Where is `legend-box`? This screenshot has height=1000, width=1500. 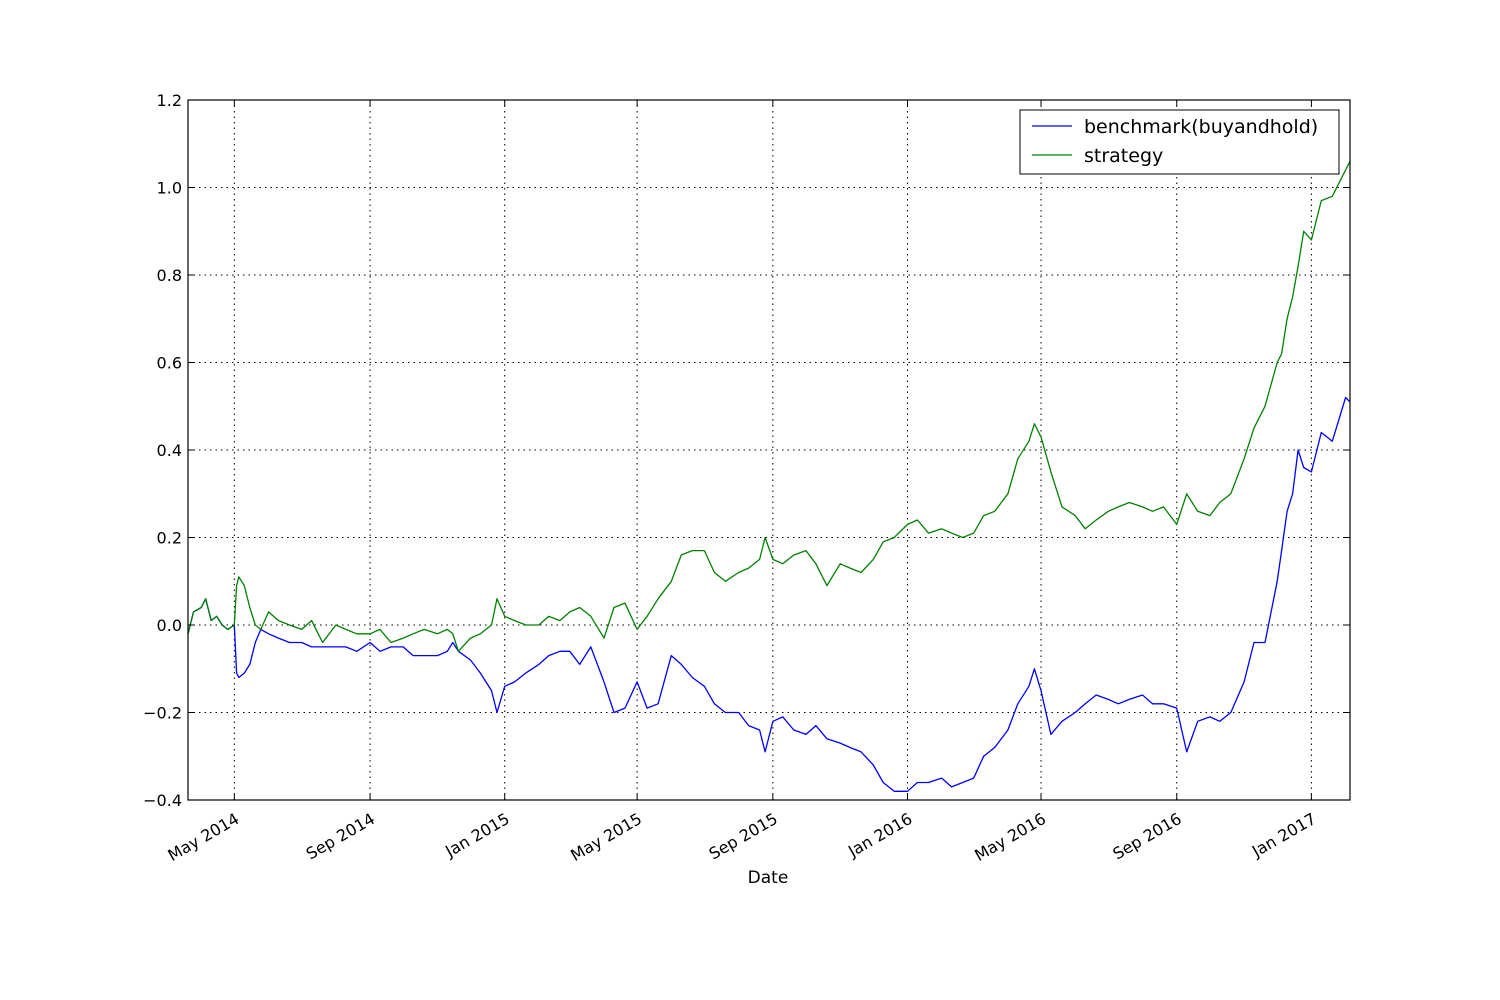
legend-box is located at coordinates (1179, 142).